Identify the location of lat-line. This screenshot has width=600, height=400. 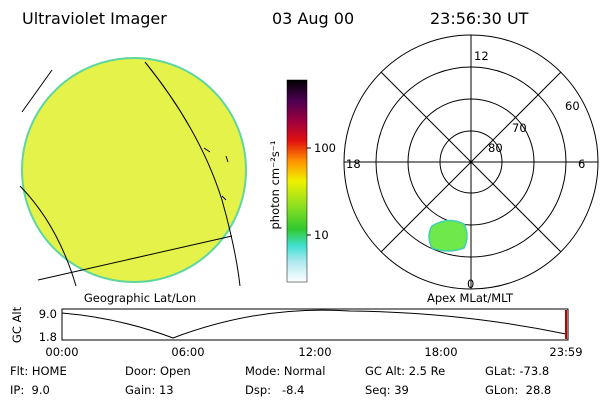
(135, 258).